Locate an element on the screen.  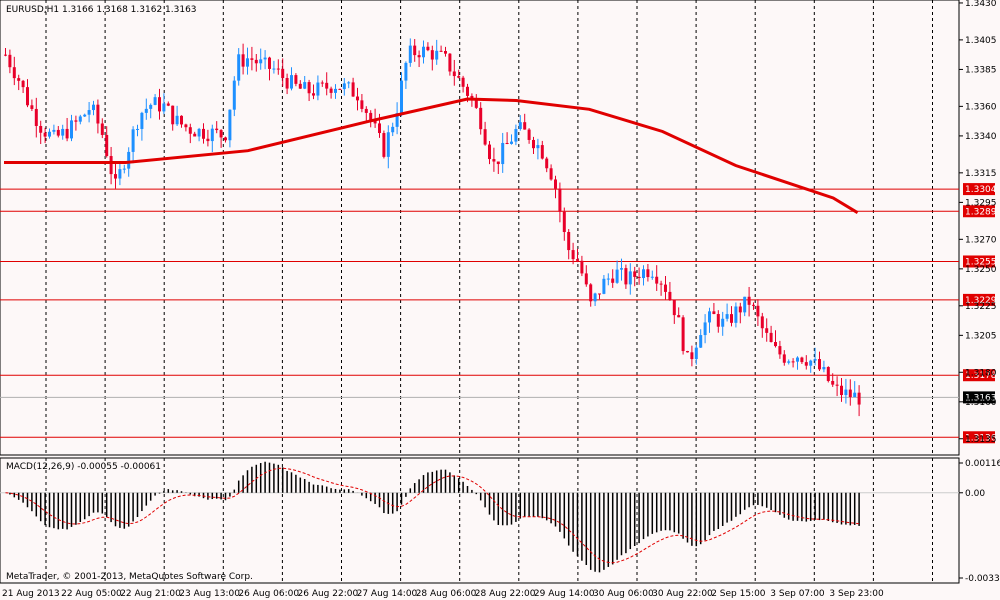
macd-tick-label: 0.00116 is located at coordinates (982, 464).